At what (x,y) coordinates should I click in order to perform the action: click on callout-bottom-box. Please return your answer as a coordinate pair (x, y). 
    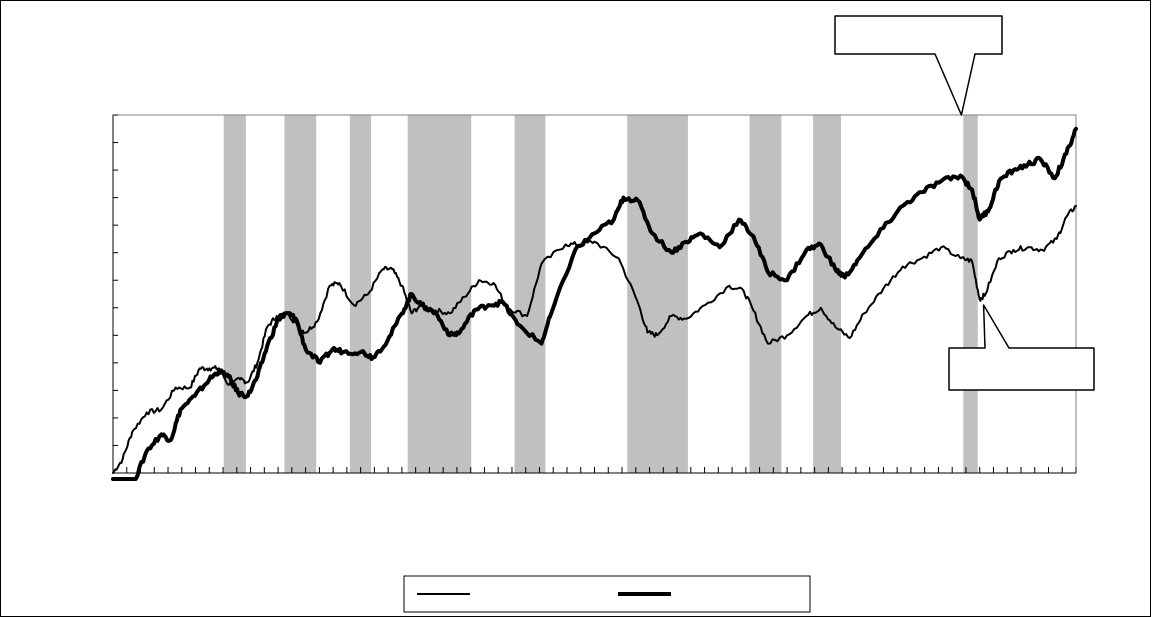
    Looking at the image, I should click on (1021, 347).